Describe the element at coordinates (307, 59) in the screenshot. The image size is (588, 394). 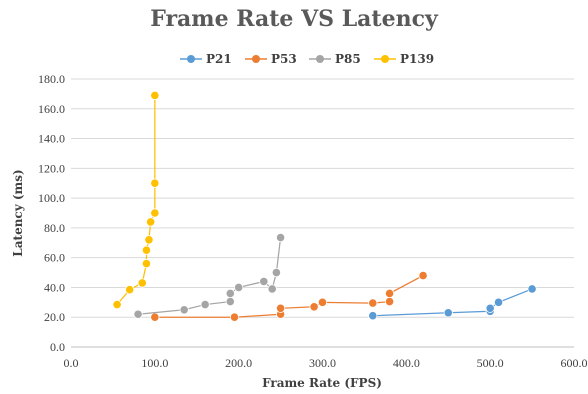
I see `legend: P21 P53 P85 P139` at that location.